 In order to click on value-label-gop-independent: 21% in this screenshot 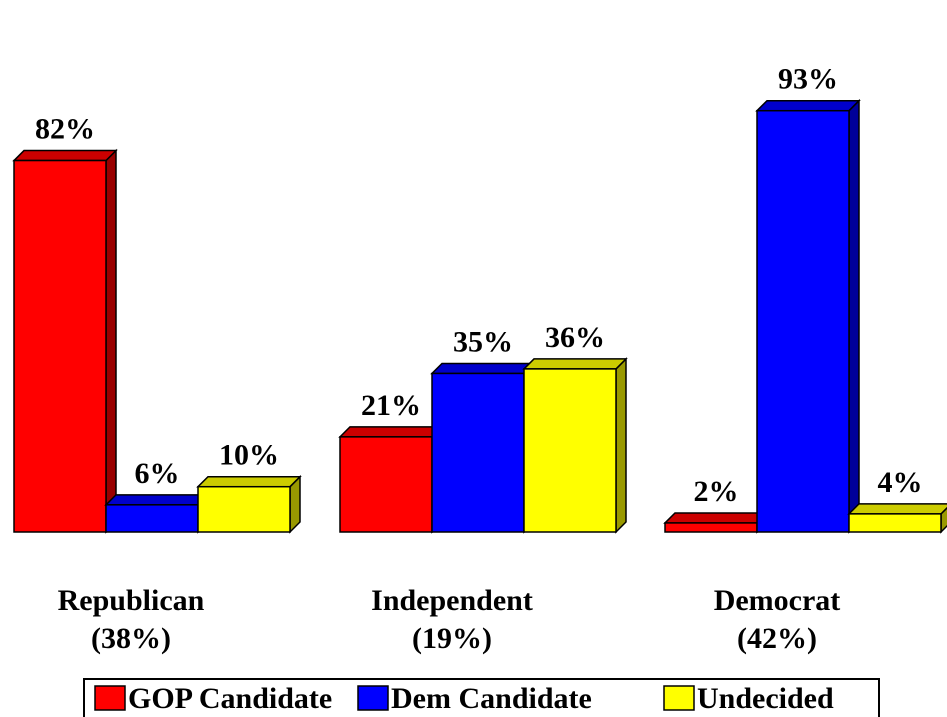, I will do `click(391, 405)`.